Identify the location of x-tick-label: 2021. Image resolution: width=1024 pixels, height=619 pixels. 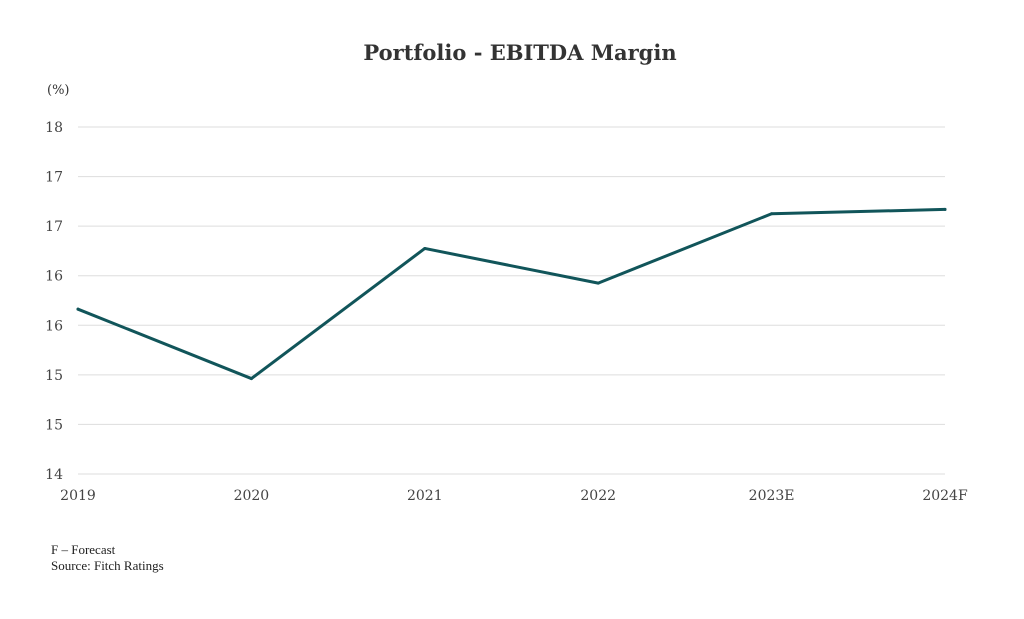
(425, 496).